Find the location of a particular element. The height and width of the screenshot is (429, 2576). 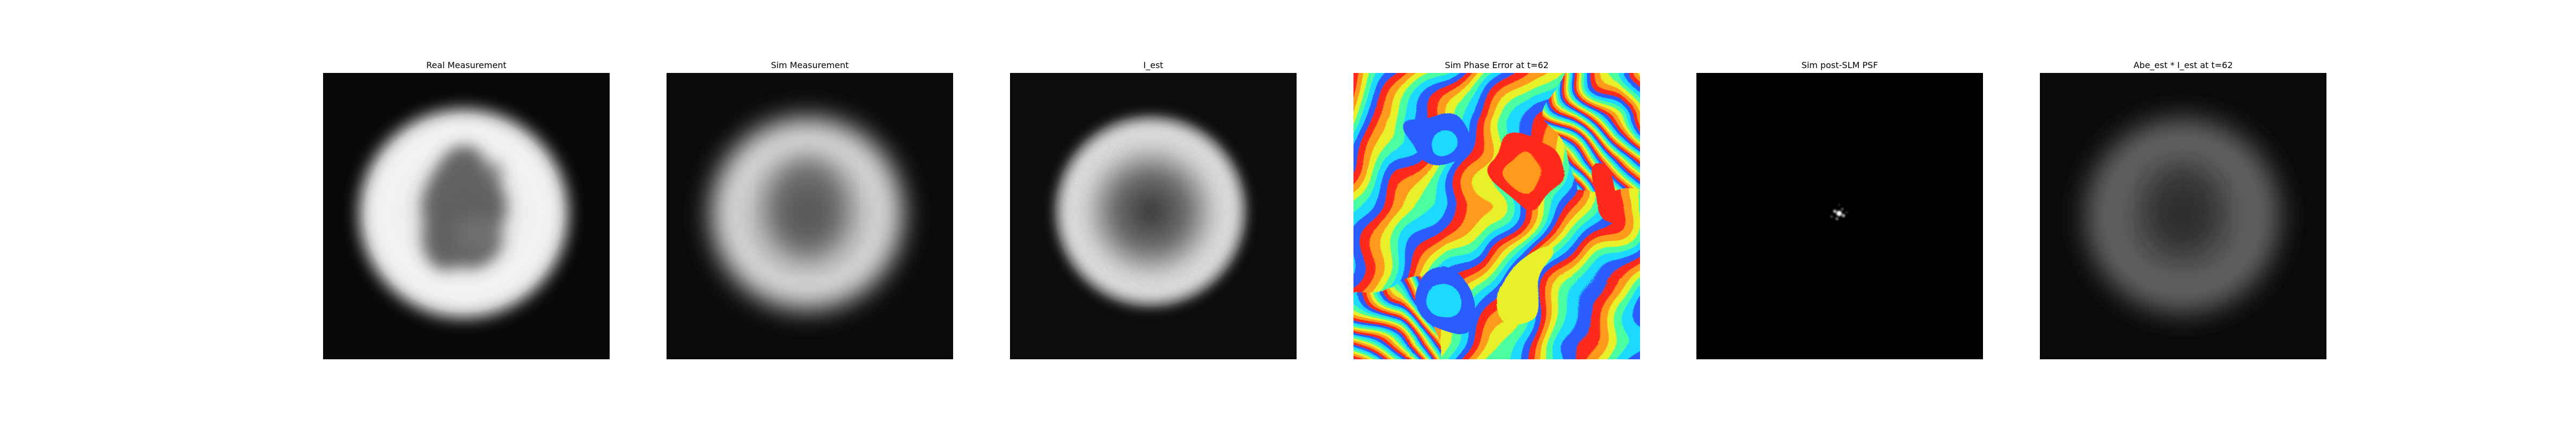

sim-phase-error-image is located at coordinates (1496, 216).